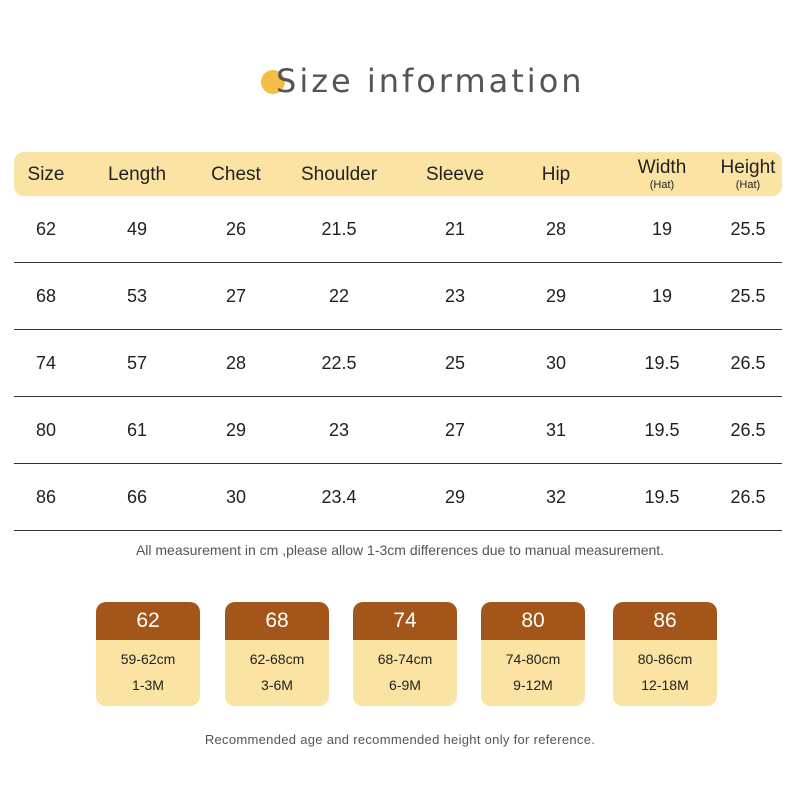 Image resolution: width=800 pixels, height=800 pixels. Describe the element at coordinates (556, 429) in the screenshot. I see `table-cell: 31` at that location.